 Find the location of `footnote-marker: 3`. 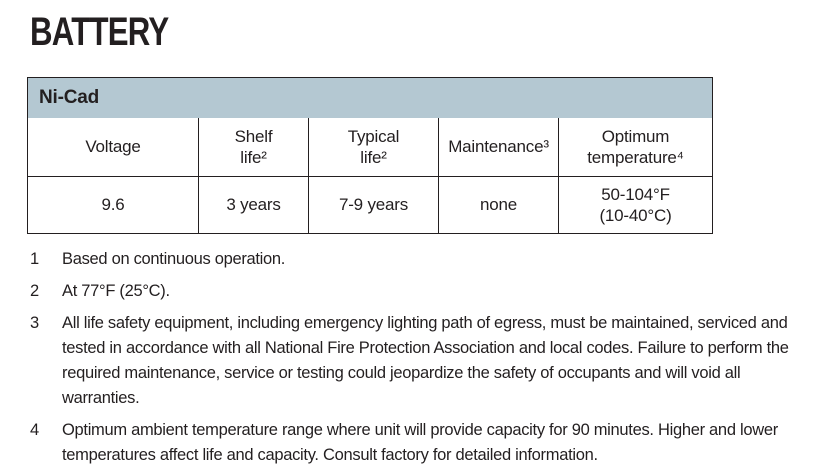

footnote-marker: 3 is located at coordinates (34, 323).